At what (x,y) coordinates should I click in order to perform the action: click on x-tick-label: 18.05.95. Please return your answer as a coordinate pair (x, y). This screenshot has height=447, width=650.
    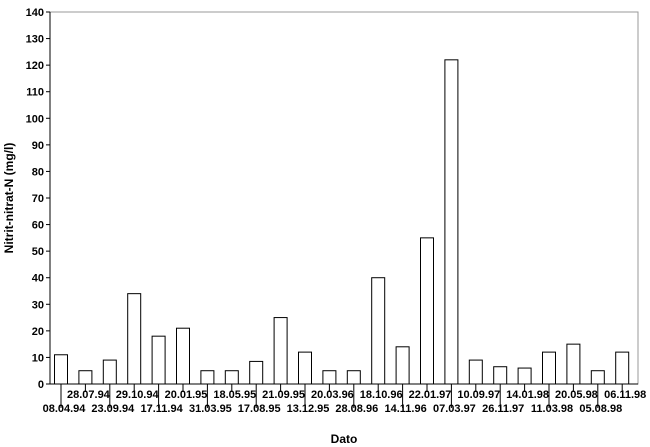
    Looking at the image, I should click on (234, 395).